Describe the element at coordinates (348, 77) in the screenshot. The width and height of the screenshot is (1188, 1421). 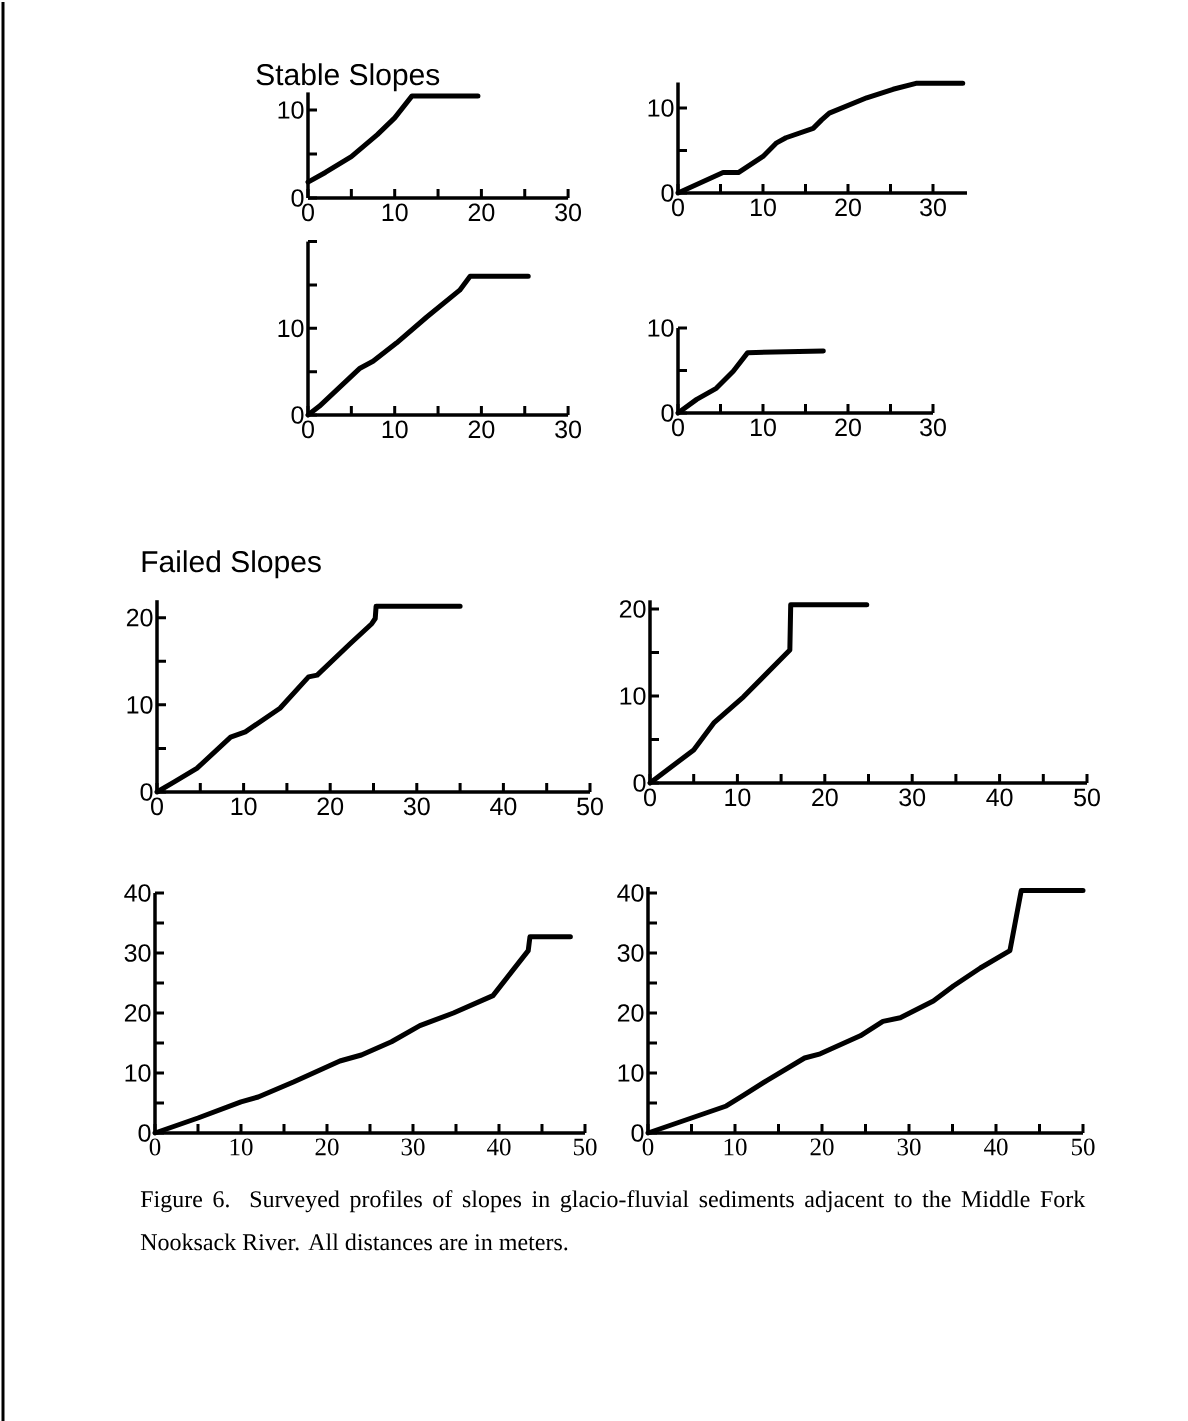
I see `chart-title: Stable Slopes` at that location.